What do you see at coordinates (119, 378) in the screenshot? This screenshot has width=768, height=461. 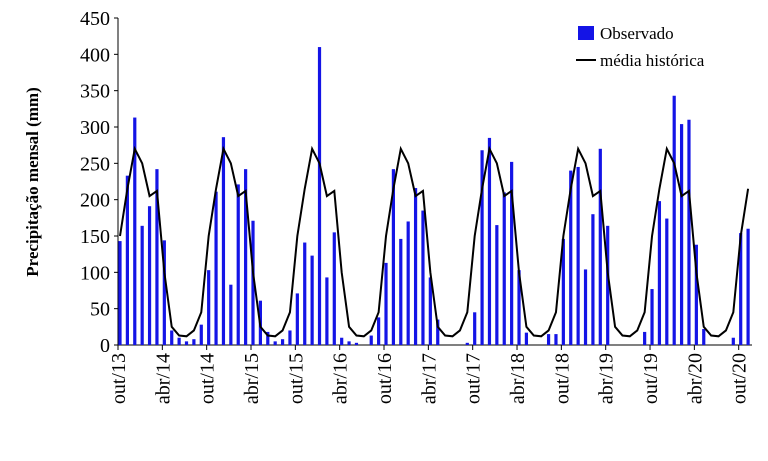 I see `x-tick-label: out/13` at bounding box center [119, 378].